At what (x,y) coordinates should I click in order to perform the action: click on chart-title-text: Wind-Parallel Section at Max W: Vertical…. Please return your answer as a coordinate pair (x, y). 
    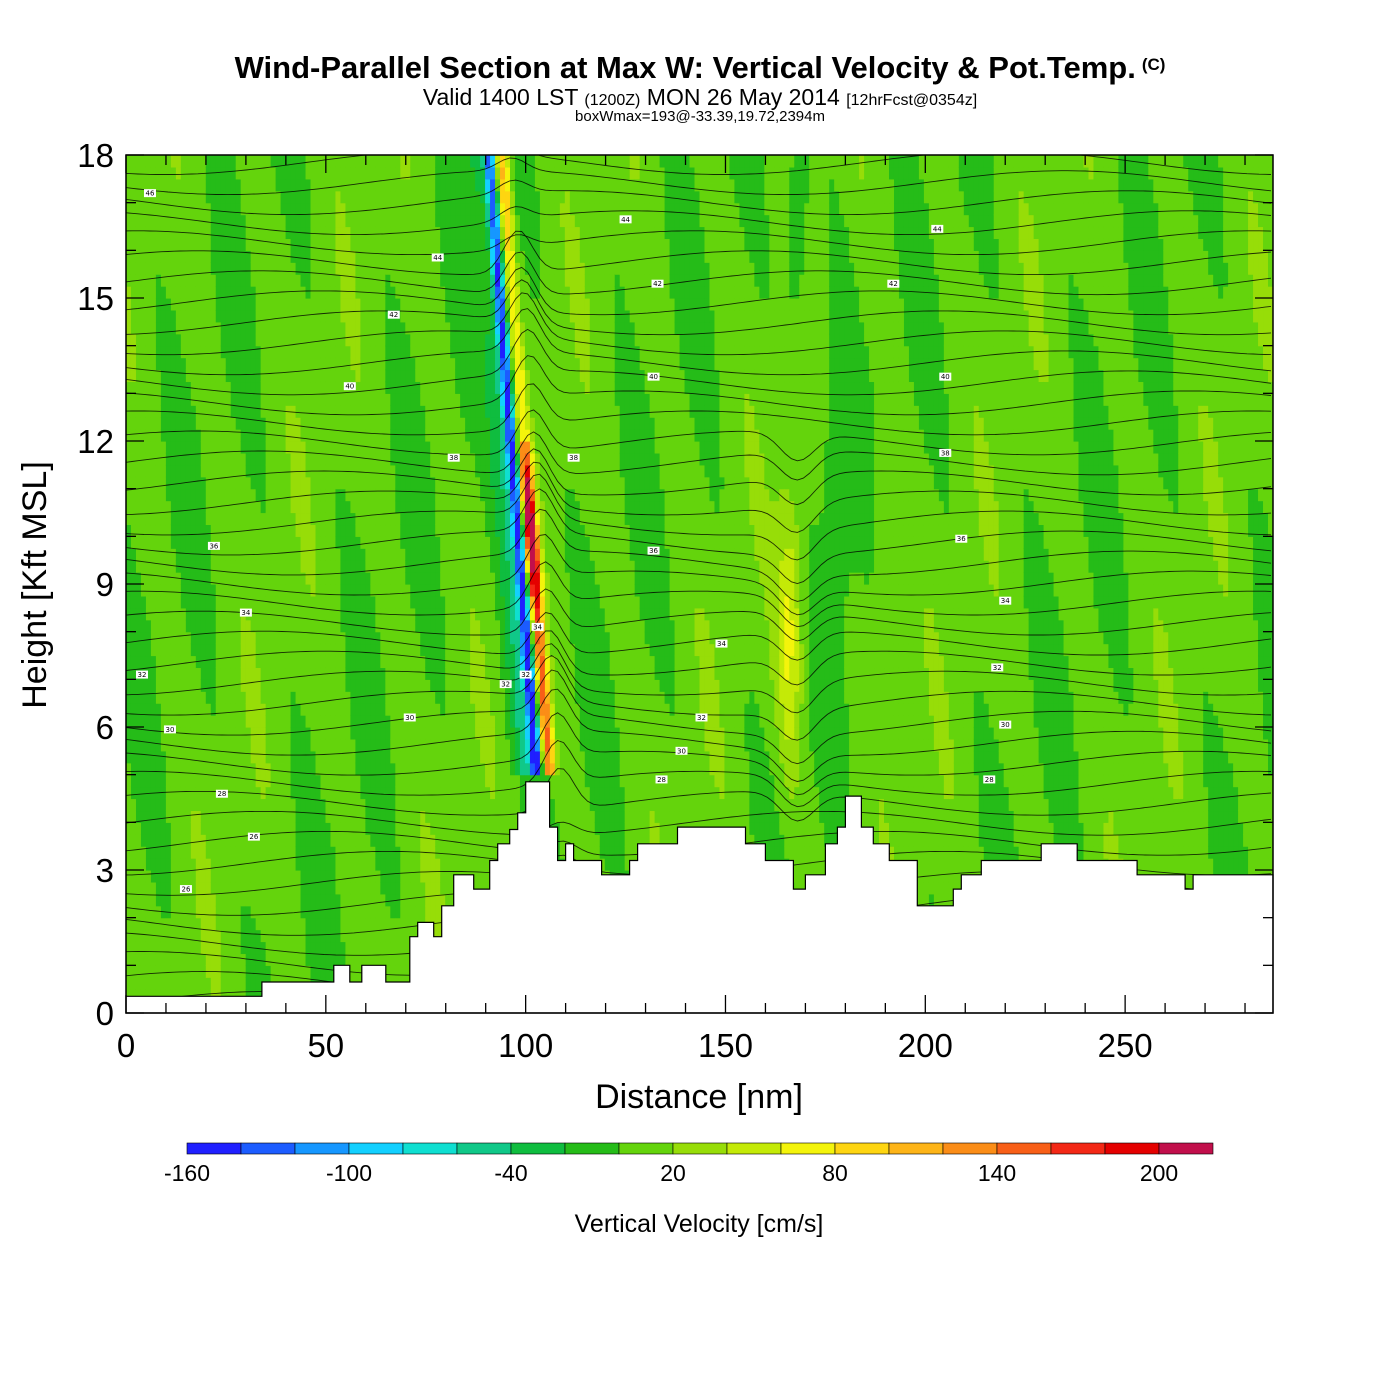
    Looking at the image, I should click on (685, 67).